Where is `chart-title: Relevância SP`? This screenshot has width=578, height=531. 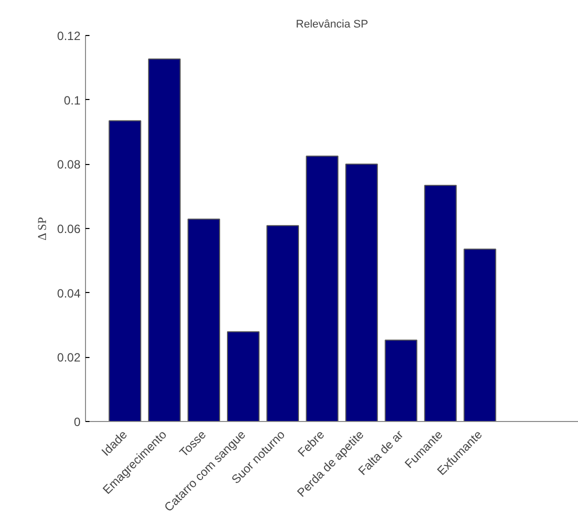
chart-title: Relevância SP is located at coordinates (332, 24).